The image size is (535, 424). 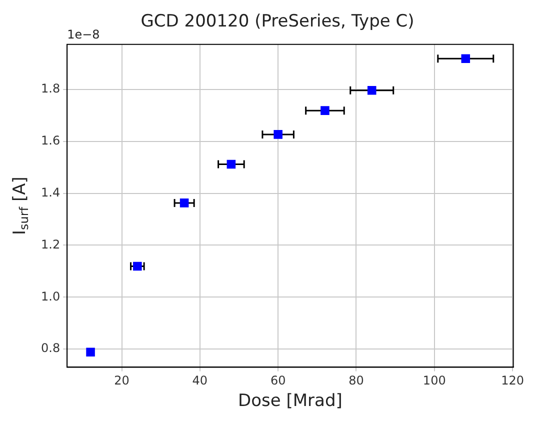 I want to click on x-tick-label: 40, so click(x=200, y=381).